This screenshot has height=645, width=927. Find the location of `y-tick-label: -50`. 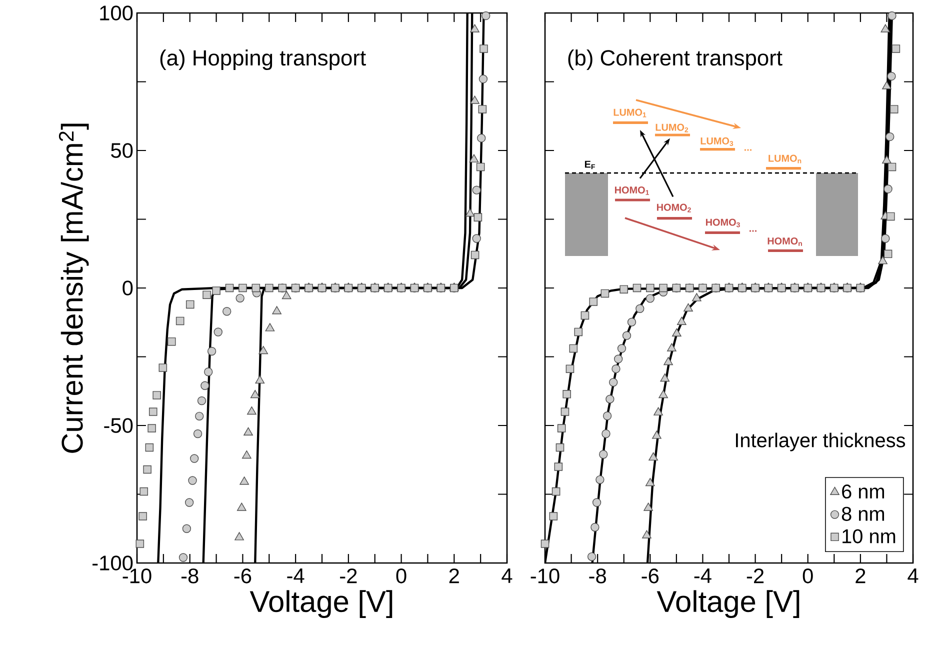

y-tick-label: -50 is located at coordinates (118, 425).